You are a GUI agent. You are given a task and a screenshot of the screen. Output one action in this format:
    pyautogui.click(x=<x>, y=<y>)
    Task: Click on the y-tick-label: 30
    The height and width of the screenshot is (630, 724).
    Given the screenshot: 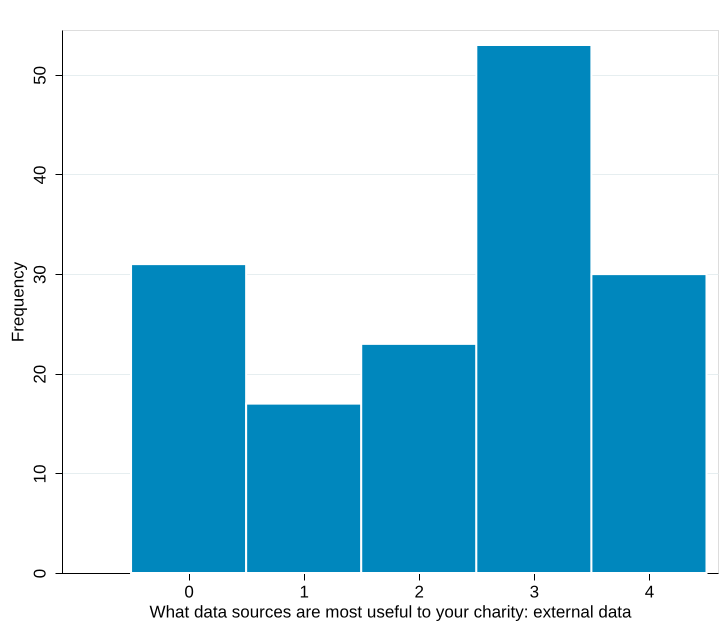 What is the action you would take?
    pyautogui.click(x=40, y=274)
    